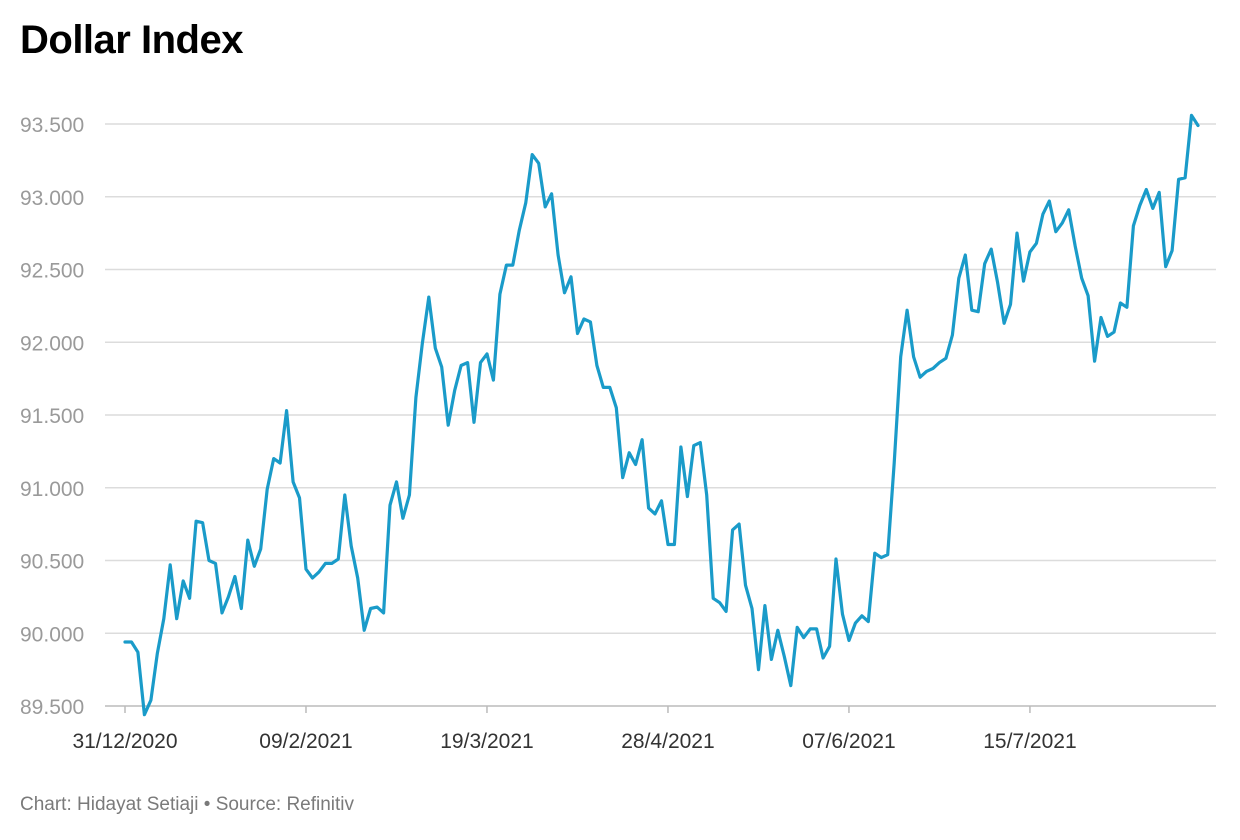  Describe the element at coordinates (52, 707) in the screenshot. I see `y-tick-label: 89.500` at that location.